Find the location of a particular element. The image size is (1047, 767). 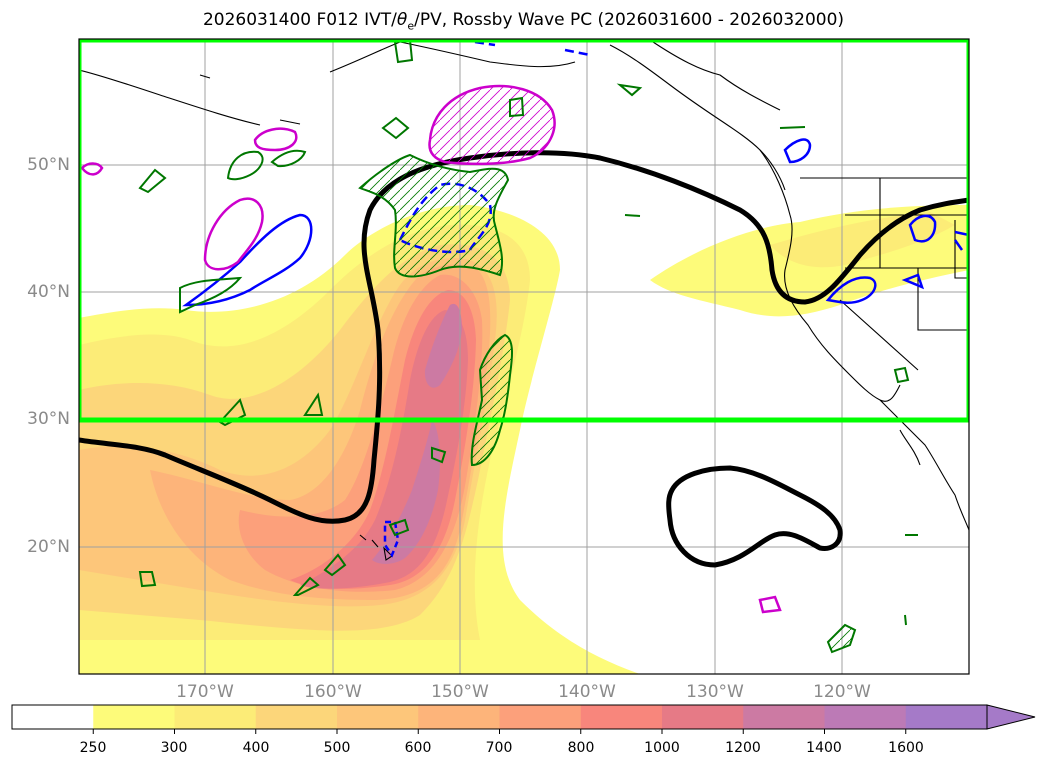

hawaii is located at coordinates (376, 547).